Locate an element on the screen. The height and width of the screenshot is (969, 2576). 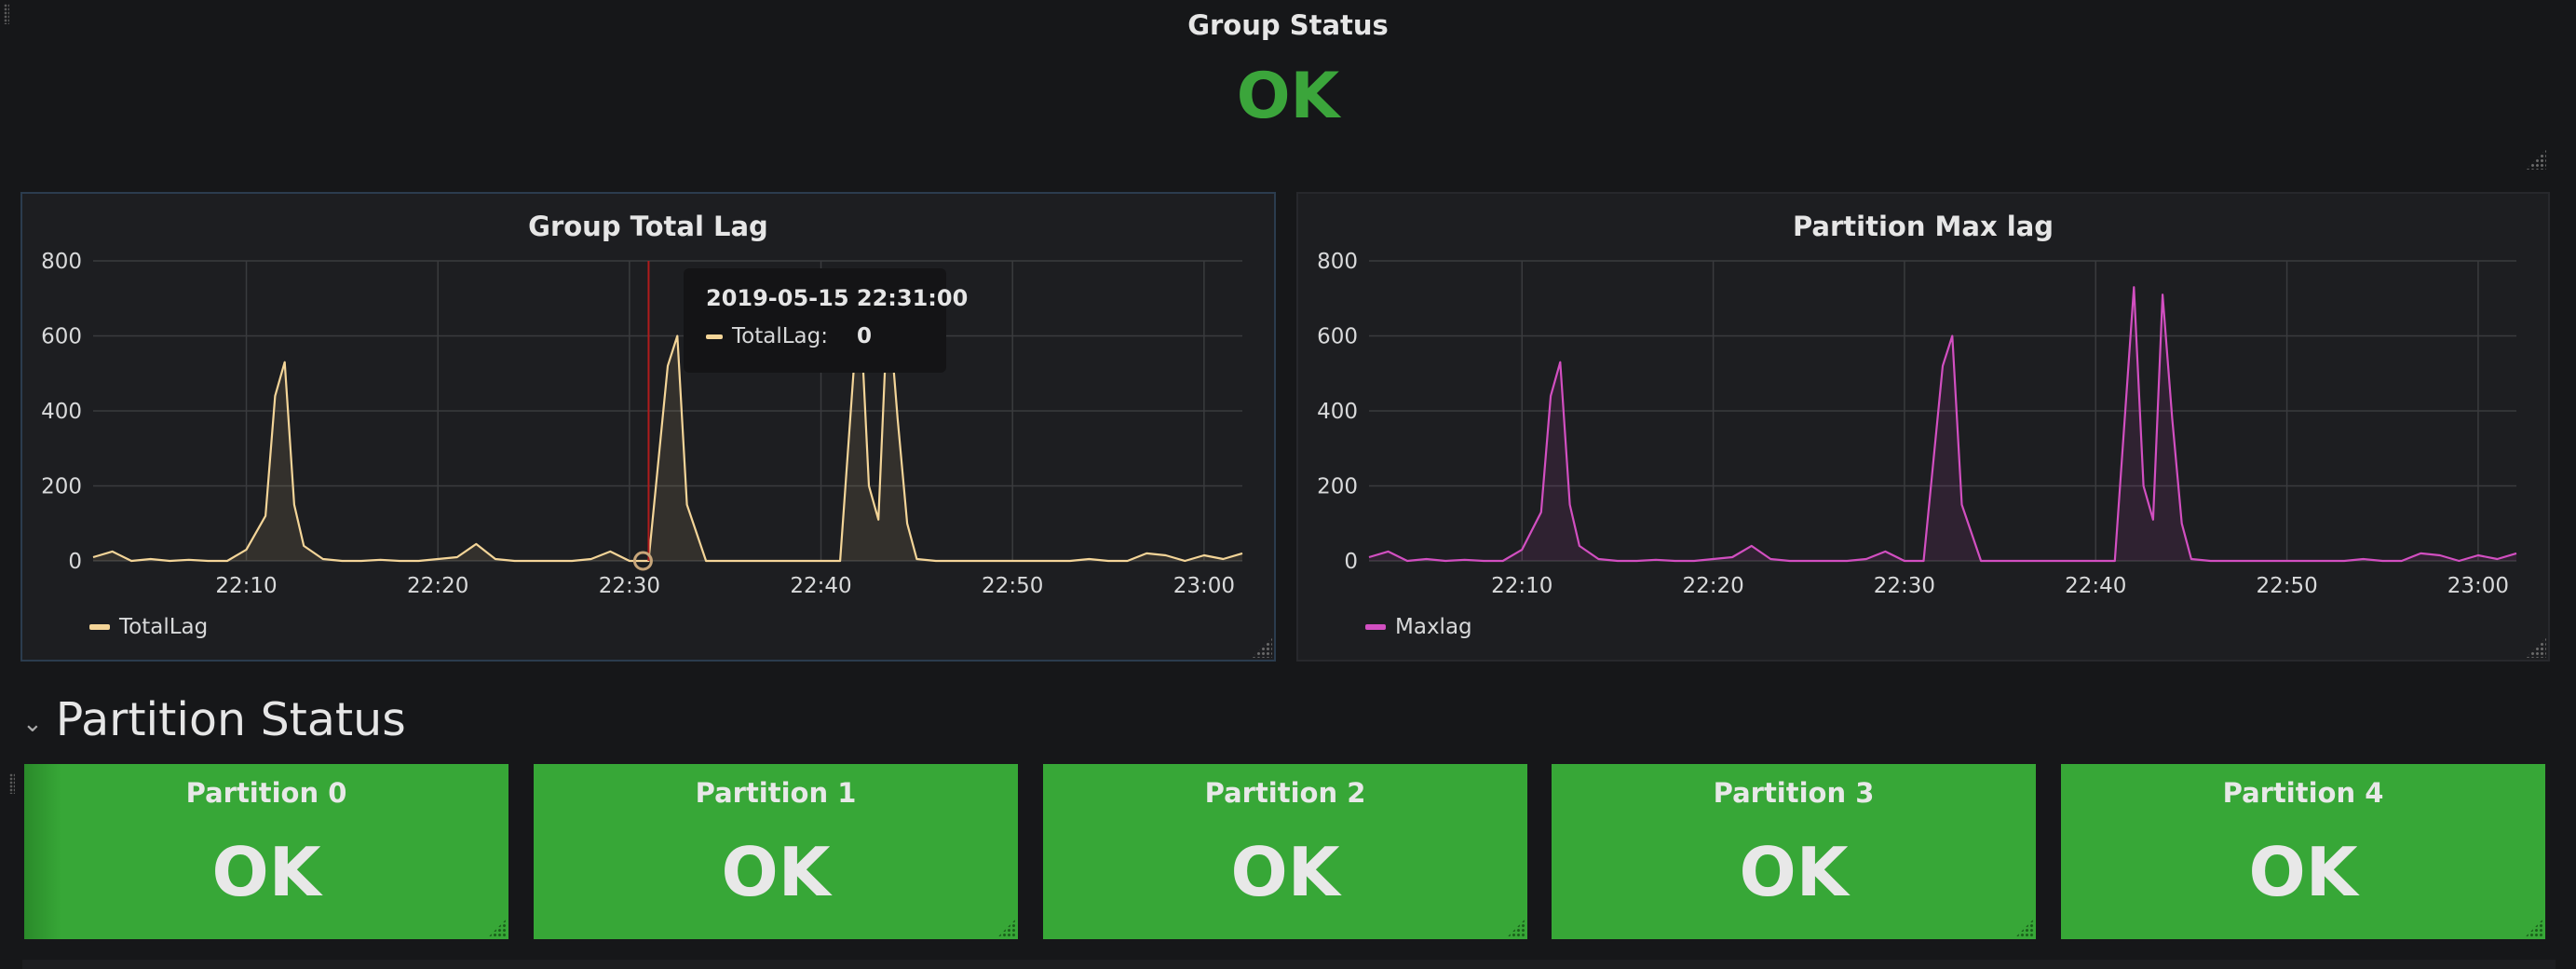
legend-item-totallag: TotalLag is located at coordinates (148, 627).